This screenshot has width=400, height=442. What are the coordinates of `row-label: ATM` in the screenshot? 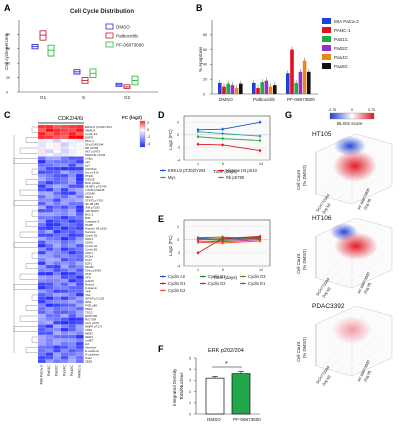 It's located at (88, 274).